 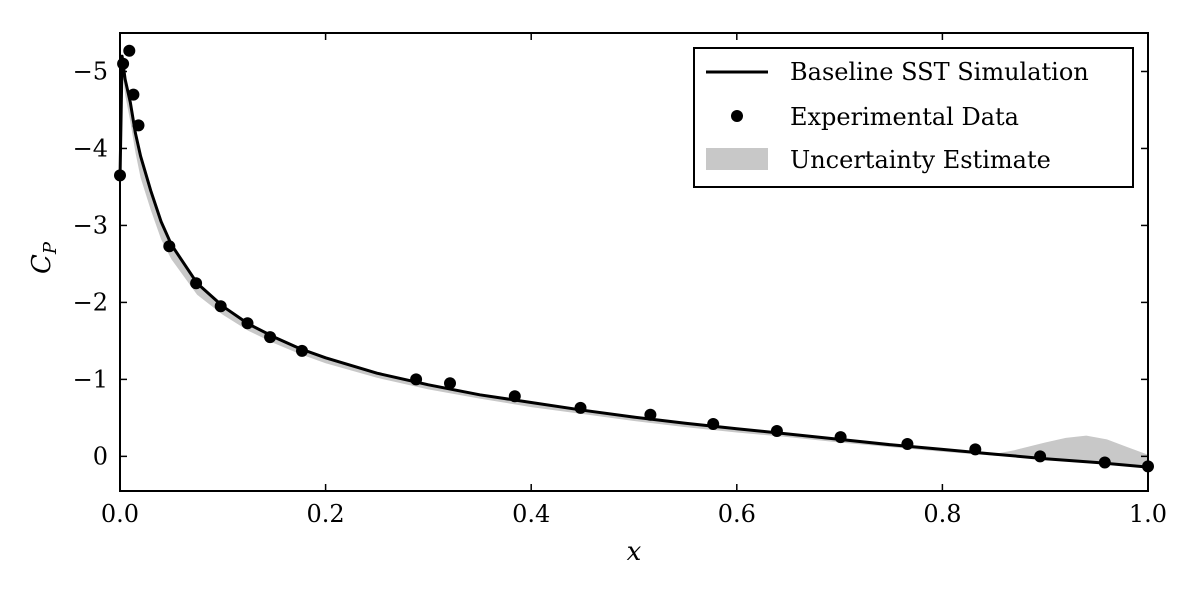 What do you see at coordinates (90, 302) in the screenshot?
I see `y-tick-label: −2` at bounding box center [90, 302].